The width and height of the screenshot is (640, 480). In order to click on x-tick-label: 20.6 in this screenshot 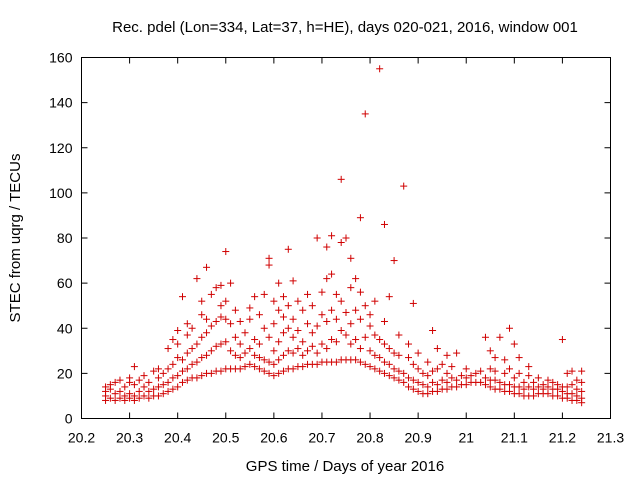, I will do `click(273, 438)`.